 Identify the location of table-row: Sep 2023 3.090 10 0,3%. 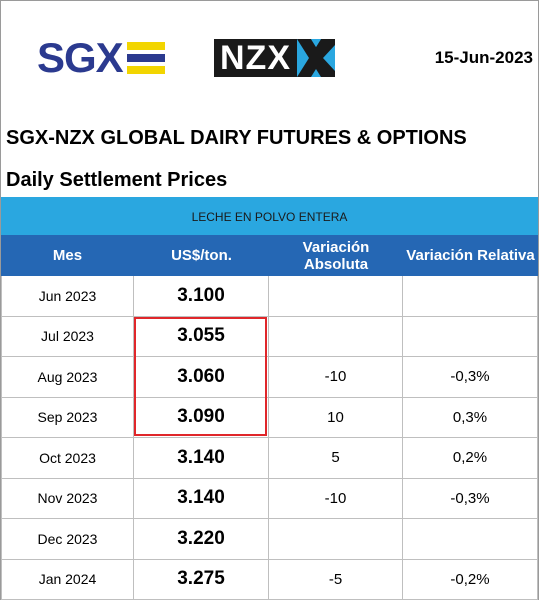
(269, 417).